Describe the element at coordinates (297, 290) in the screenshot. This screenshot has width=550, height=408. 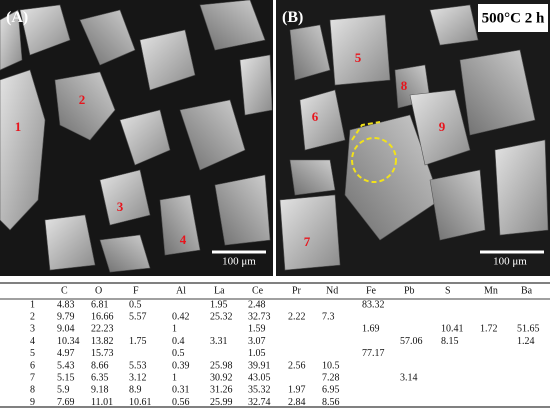
I see `column-header: Pr` at that location.